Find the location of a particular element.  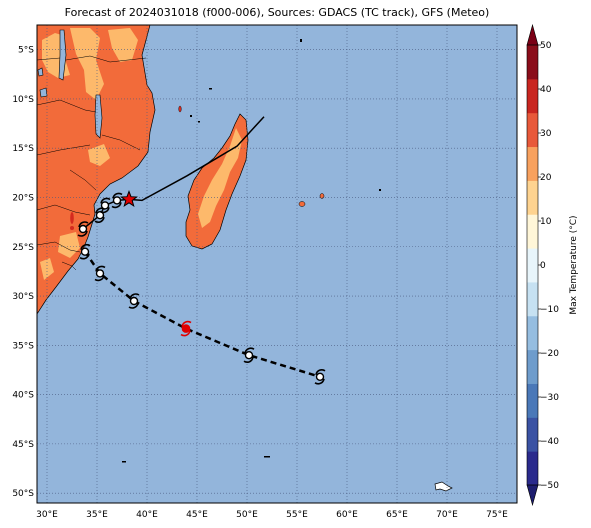

colorbar-tick-label: 10 is located at coordinates (546, 222).